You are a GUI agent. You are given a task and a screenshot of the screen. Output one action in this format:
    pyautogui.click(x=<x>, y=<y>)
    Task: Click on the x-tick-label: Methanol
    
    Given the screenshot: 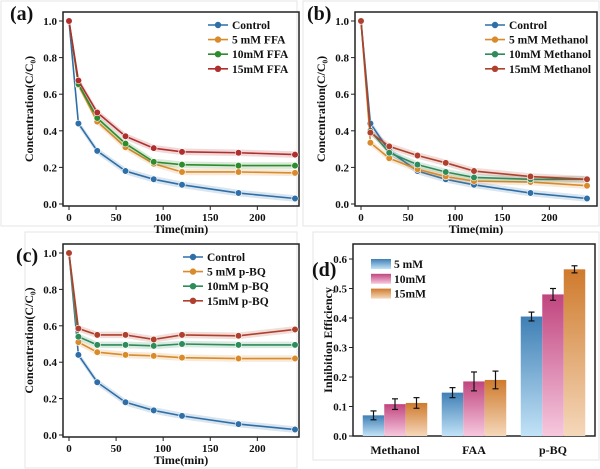 What is the action you would take?
    pyautogui.click(x=395, y=450)
    